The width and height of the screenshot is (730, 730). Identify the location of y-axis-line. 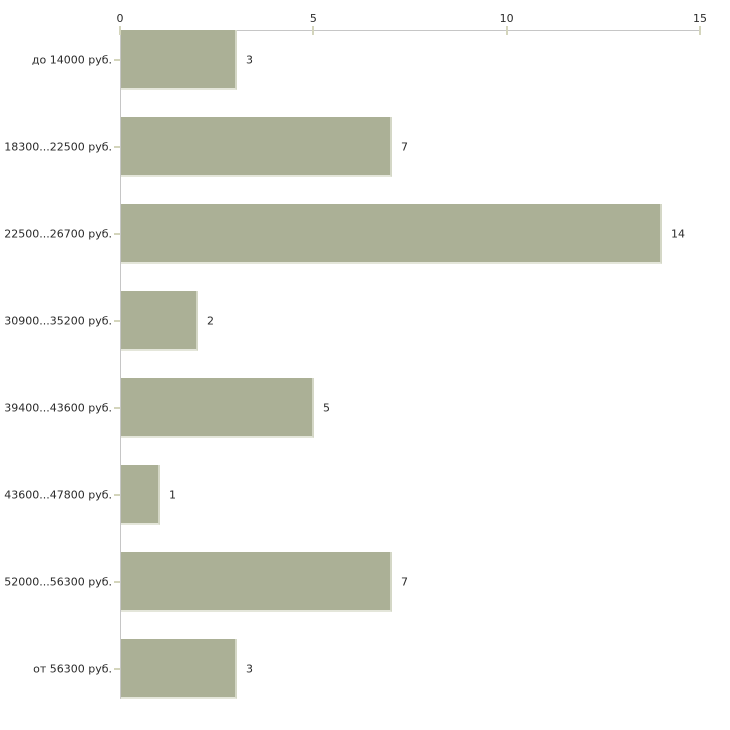
(120, 364).